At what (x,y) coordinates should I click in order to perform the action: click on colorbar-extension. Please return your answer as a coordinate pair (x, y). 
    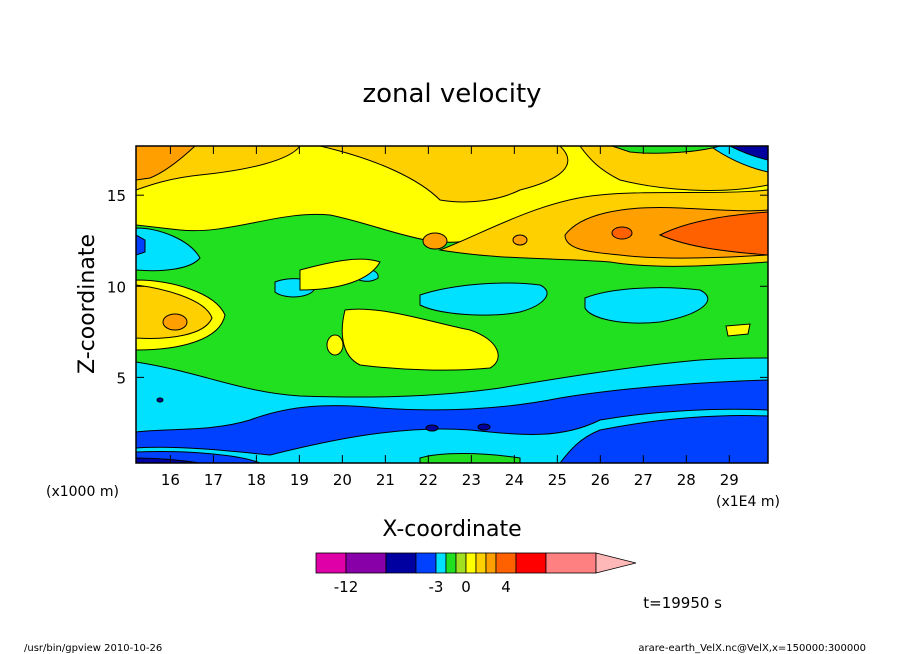
    Looking at the image, I should click on (616, 563).